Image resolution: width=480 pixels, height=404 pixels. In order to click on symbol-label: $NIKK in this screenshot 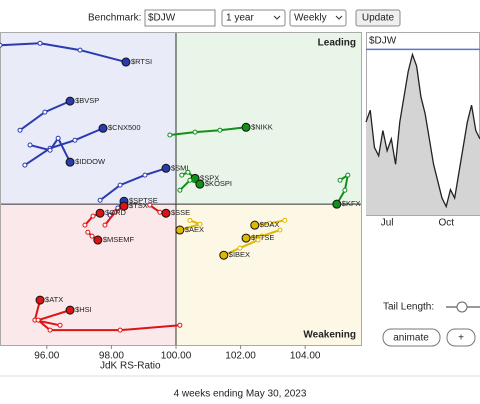, I will do `click(262, 126)`.